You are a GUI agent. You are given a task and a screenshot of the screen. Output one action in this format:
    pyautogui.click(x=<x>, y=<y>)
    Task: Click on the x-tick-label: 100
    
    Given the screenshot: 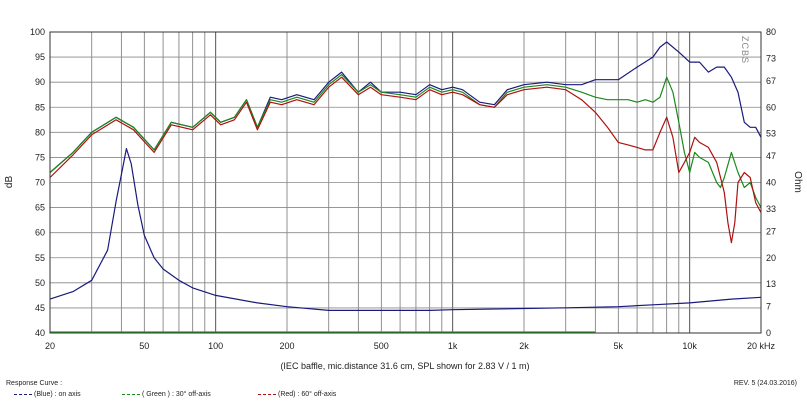 What is the action you would take?
    pyautogui.click(x=215, y=346)
    